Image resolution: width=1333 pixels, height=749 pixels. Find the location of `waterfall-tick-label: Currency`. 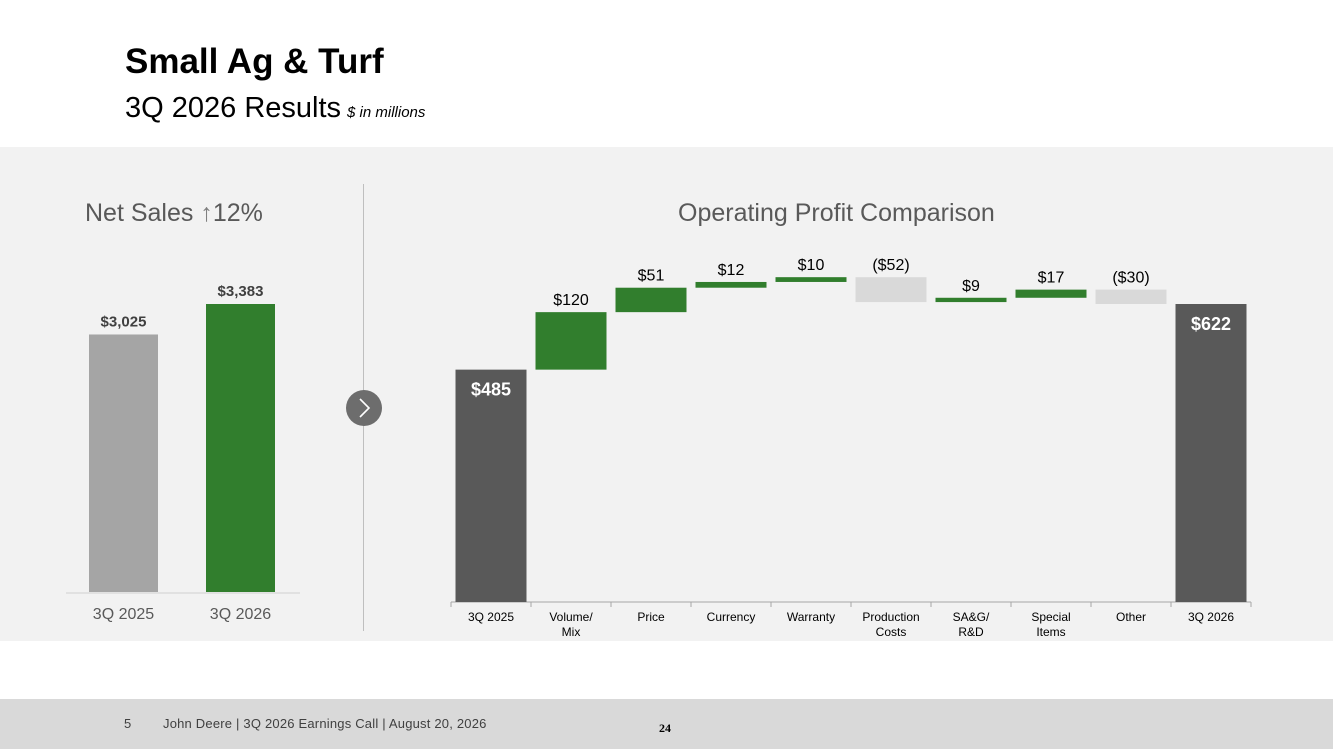

waterfall-tick-label: Currency is located at coordinates (731, 617).